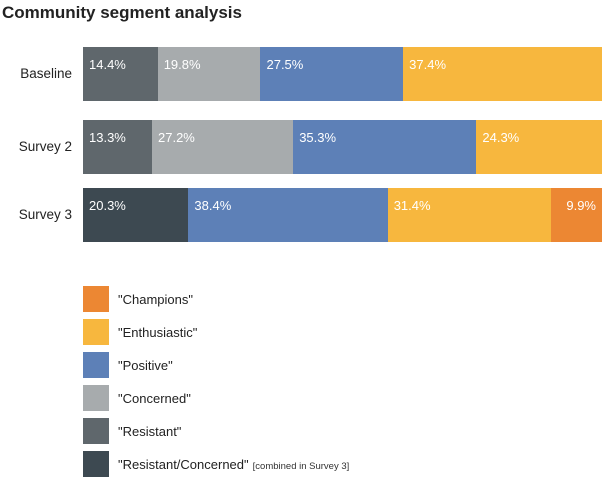 The width and height of the screenshot is (607, 496). I want to click on bar-segment-enthusiastic: 24.3%, so click(539, 147).